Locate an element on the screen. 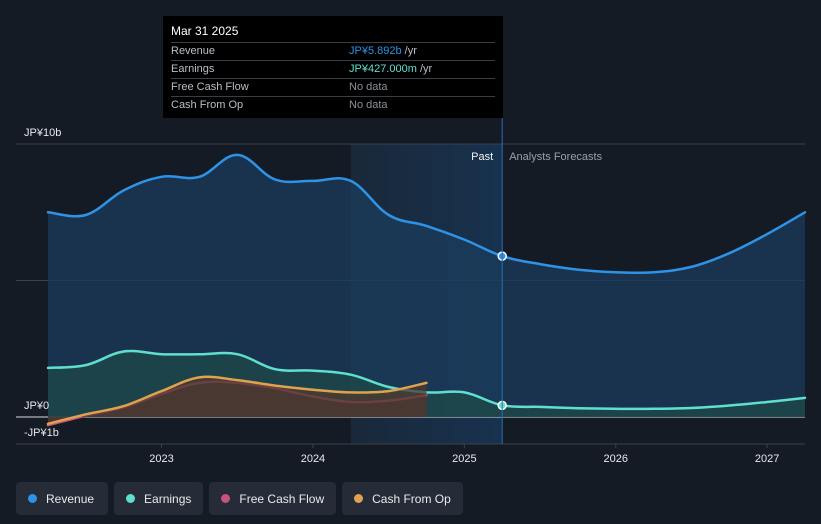 This screenshot has width=821, height=524. cash-from-op-line is located at coordinates (237, 400).